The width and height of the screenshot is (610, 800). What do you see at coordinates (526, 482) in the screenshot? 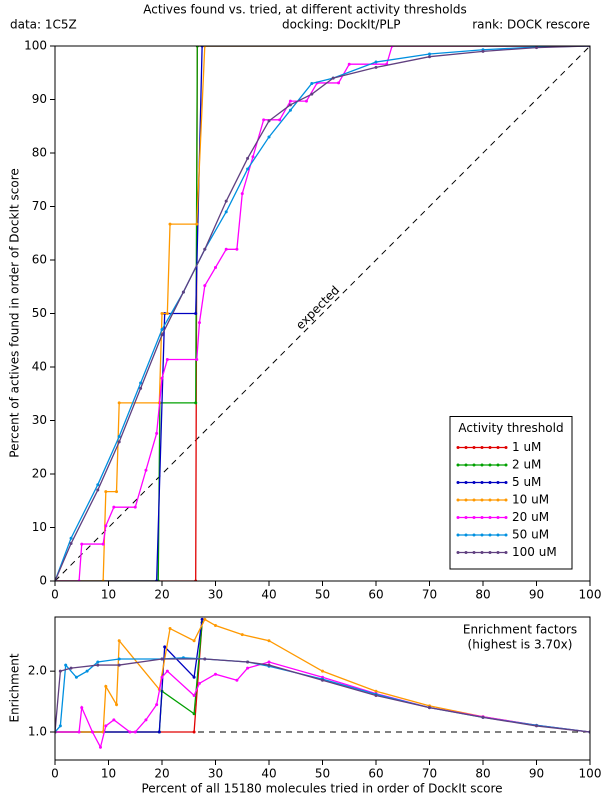
I see `legend-label: 5 uM` at bounding box center [526, 482].